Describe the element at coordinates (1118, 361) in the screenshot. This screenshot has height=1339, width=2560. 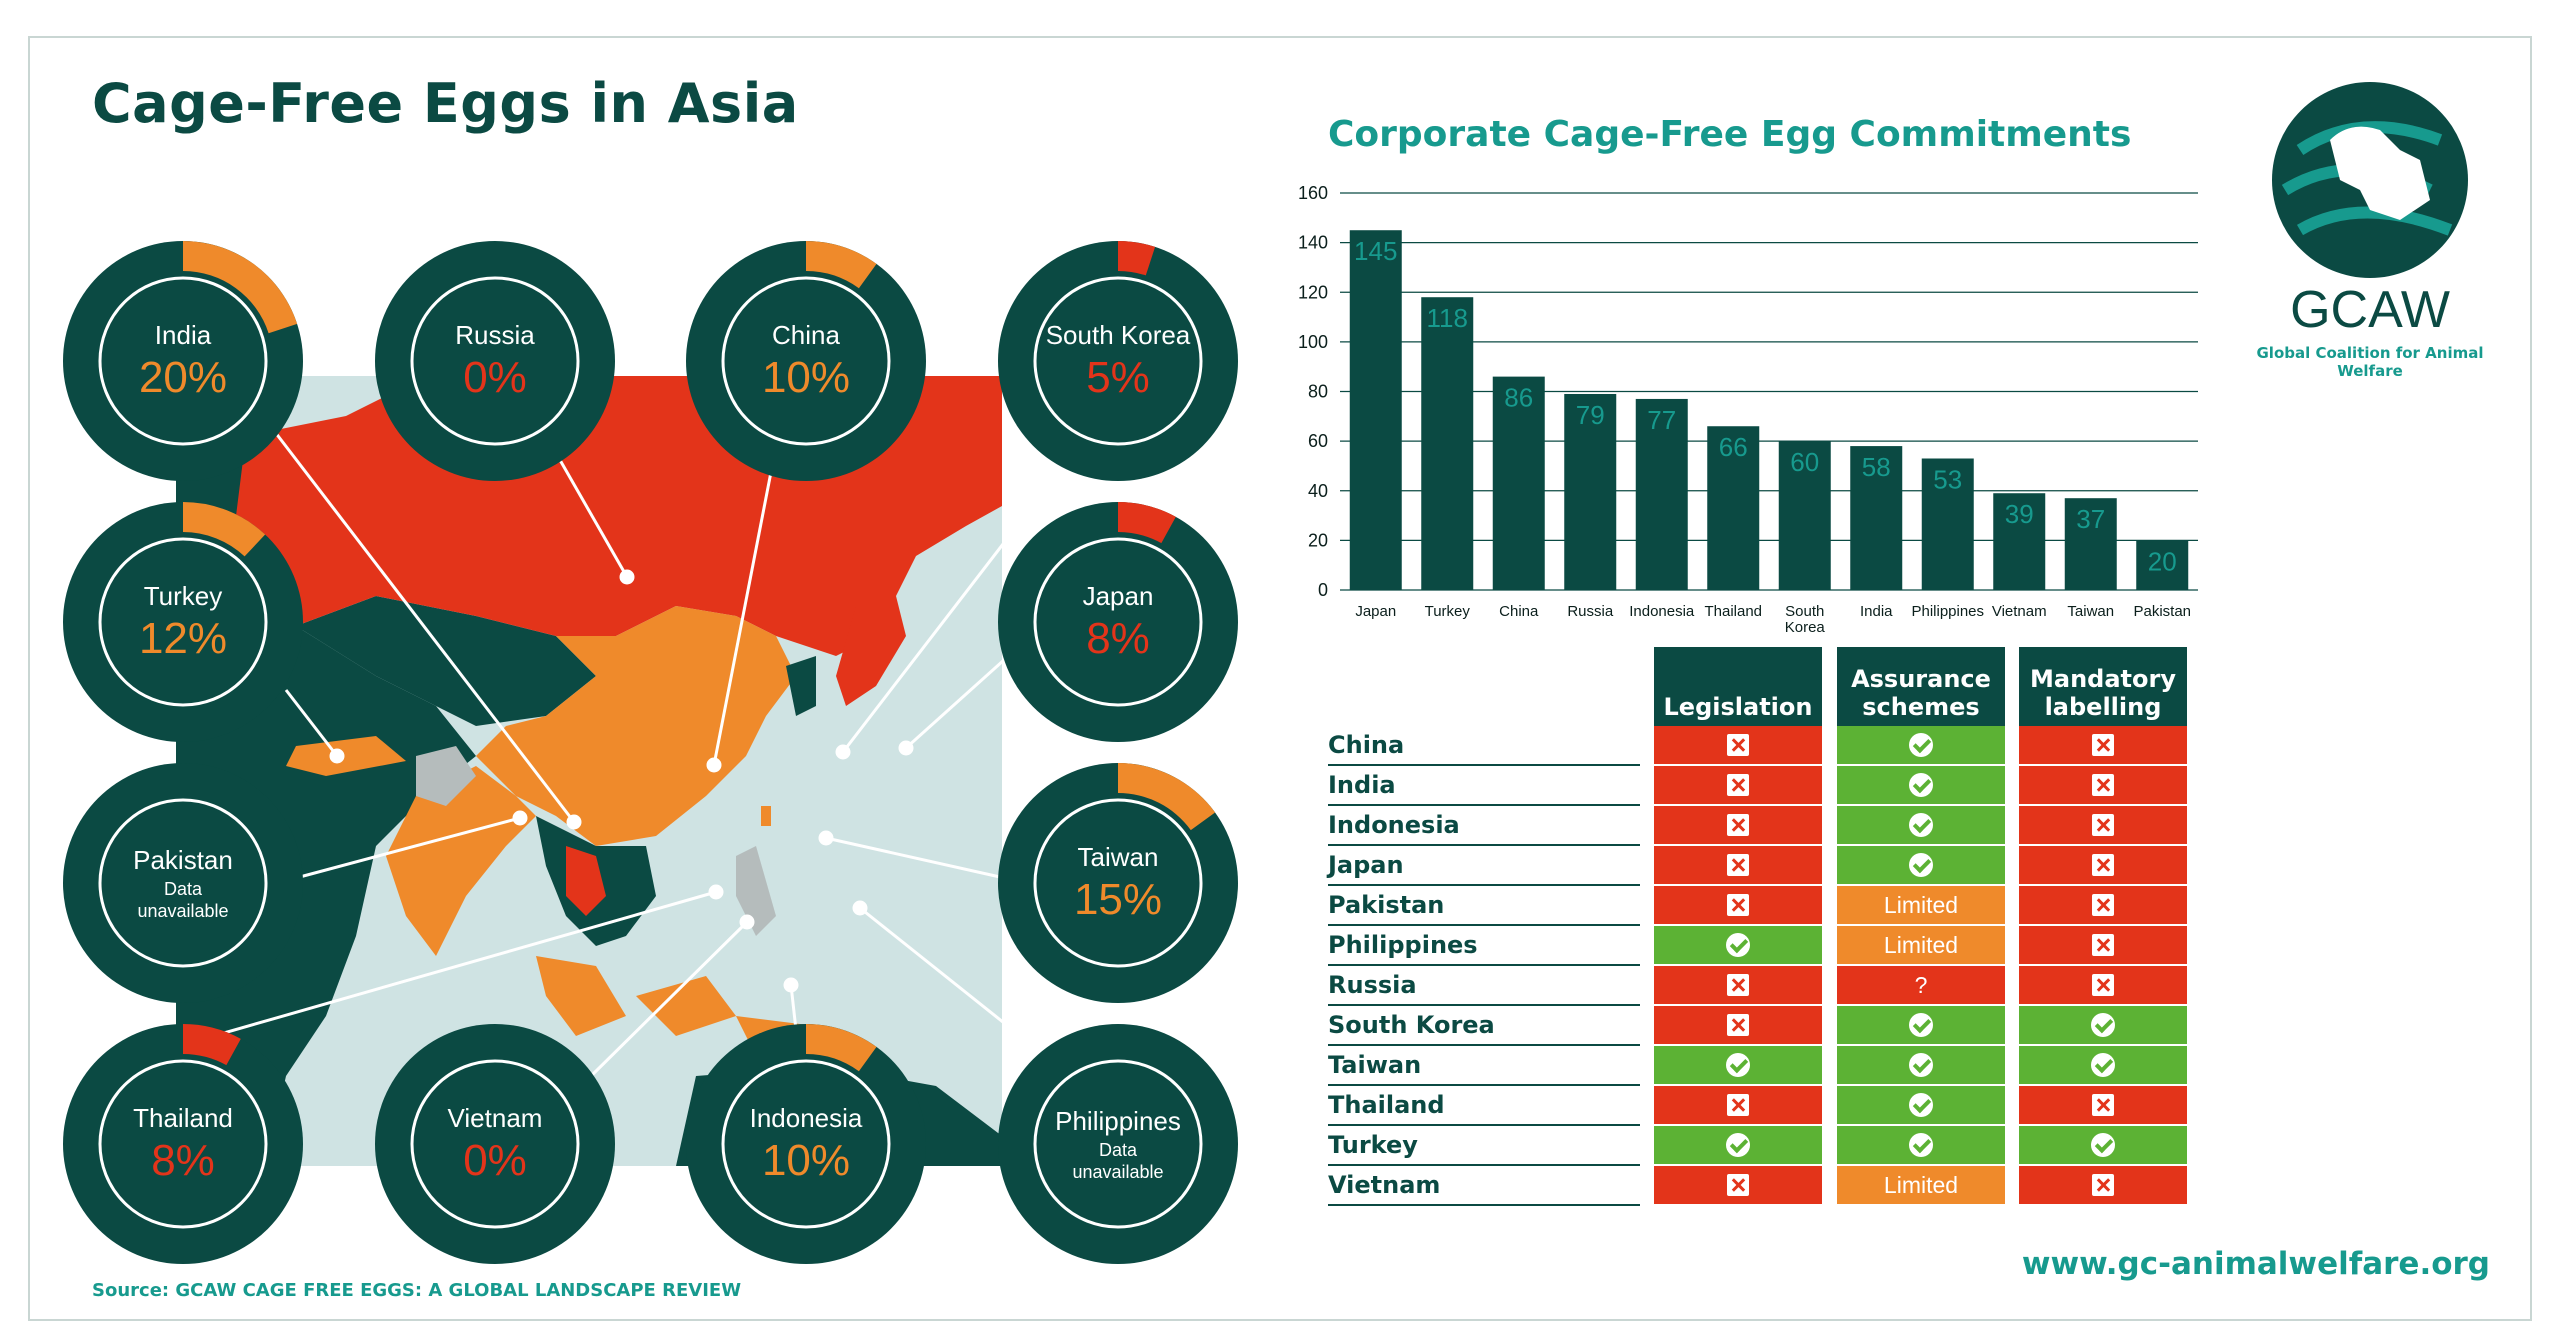
I see `donut-south-korea: South Korea 5%` at that location.